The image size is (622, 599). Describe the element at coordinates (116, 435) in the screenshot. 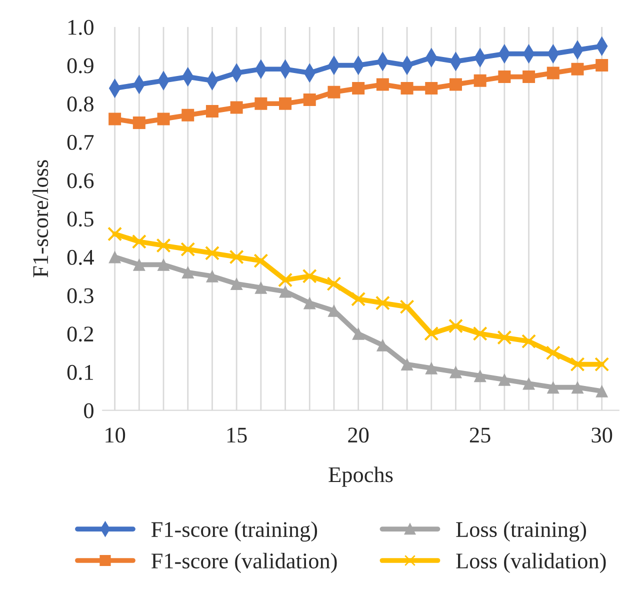

I see `x-tick-label: 10` at that location.